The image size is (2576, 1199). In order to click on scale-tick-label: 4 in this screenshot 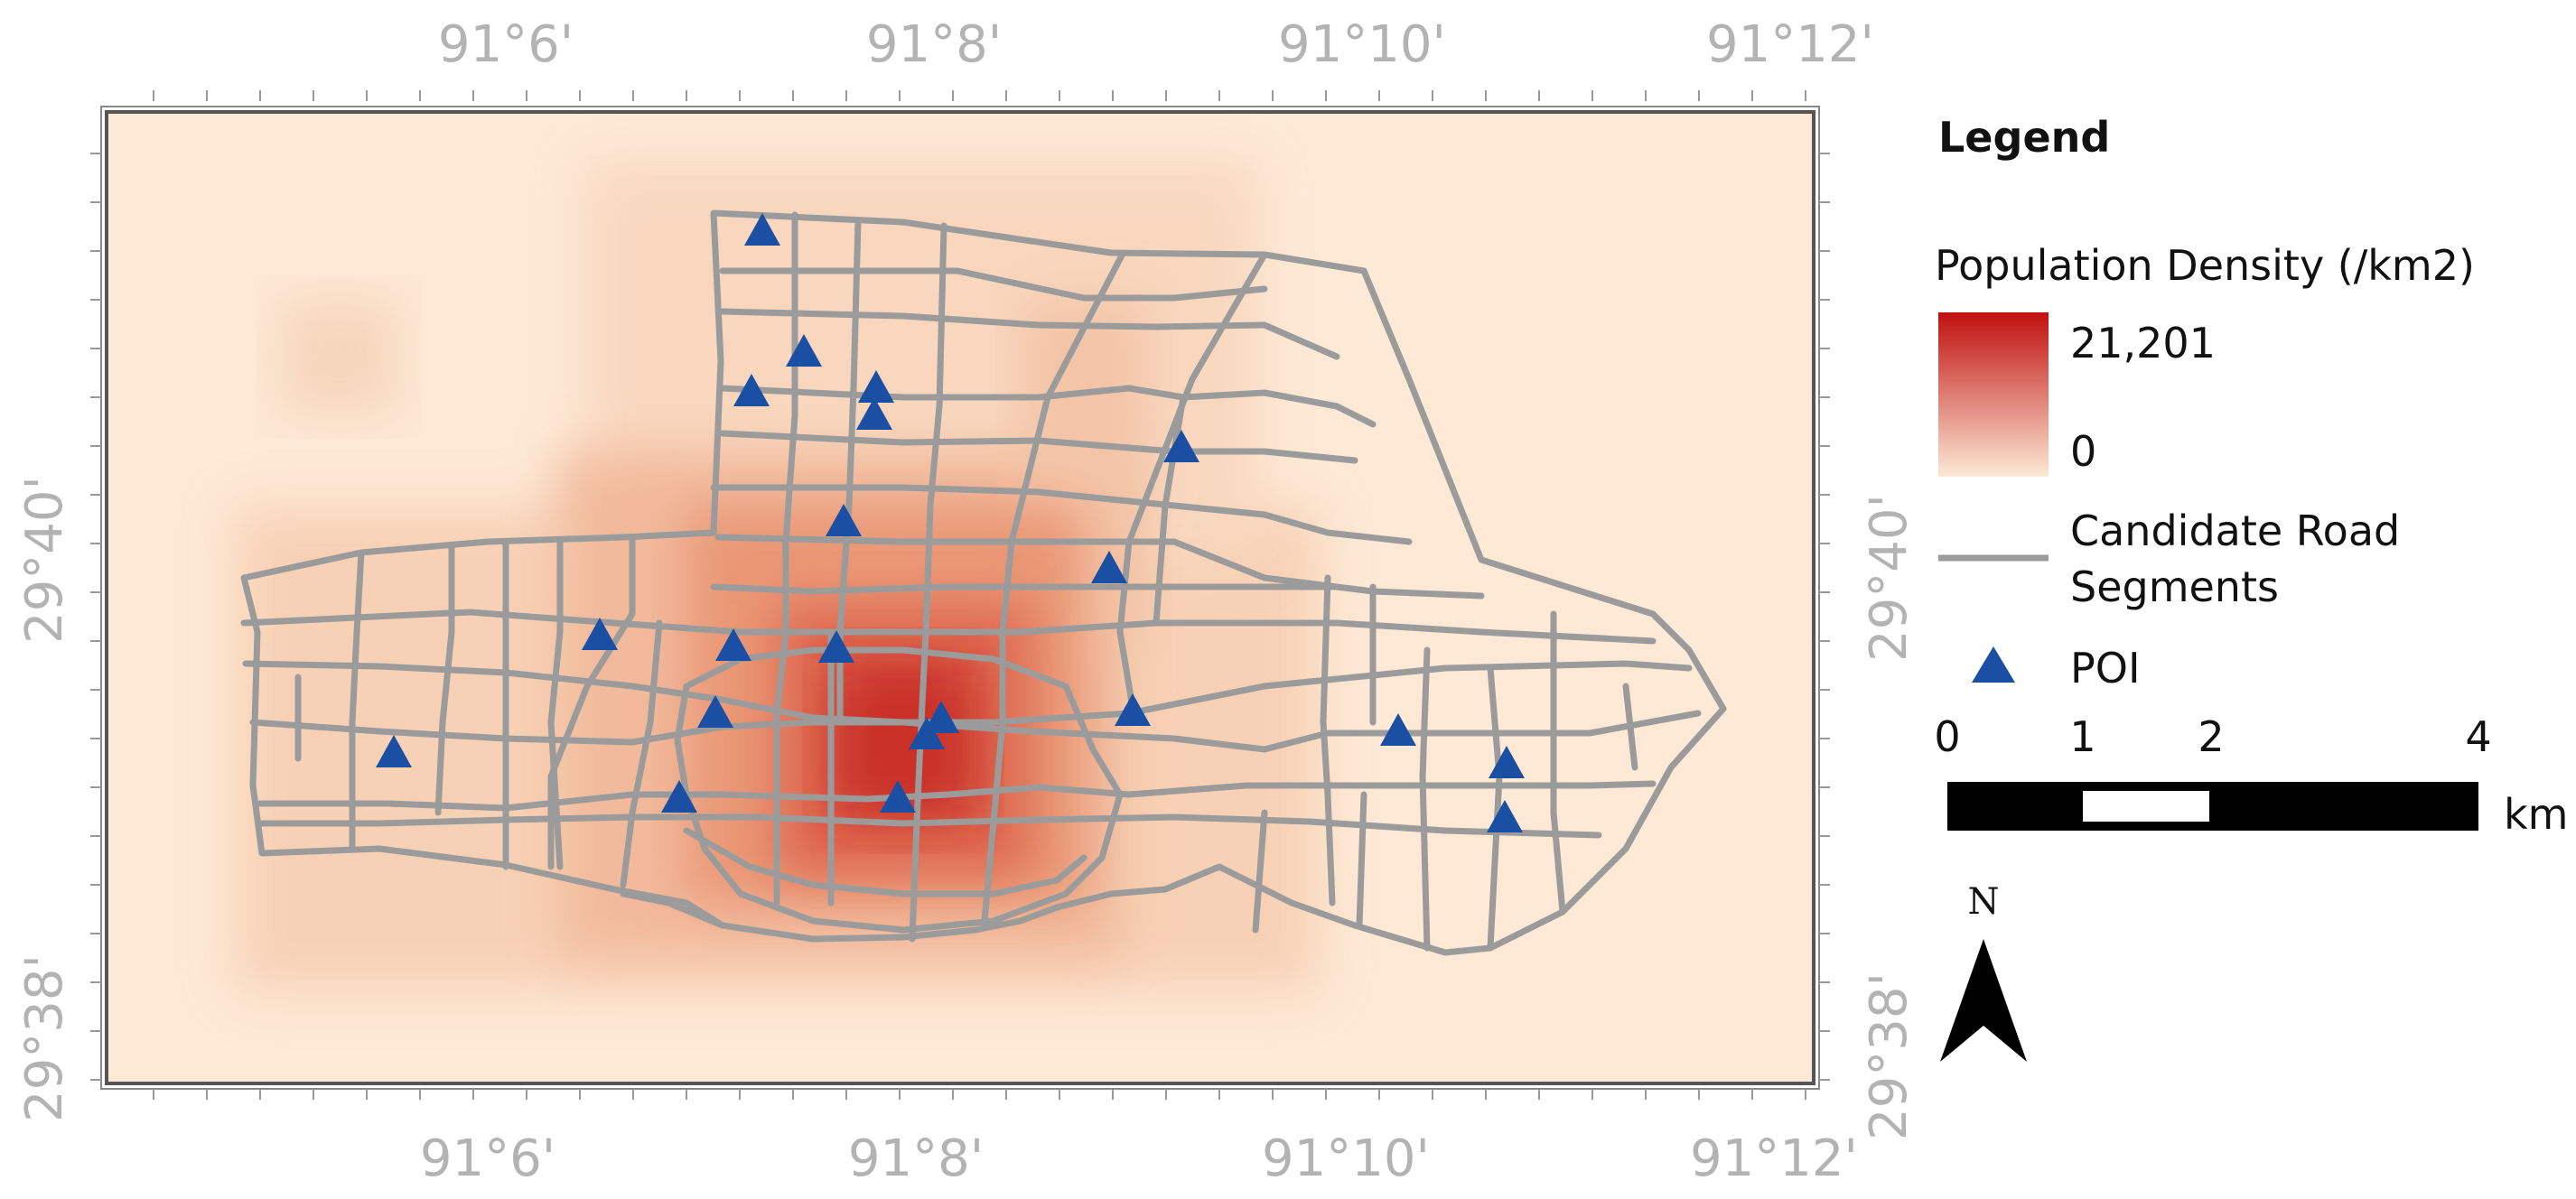, I will do `click(2478, 737)`.